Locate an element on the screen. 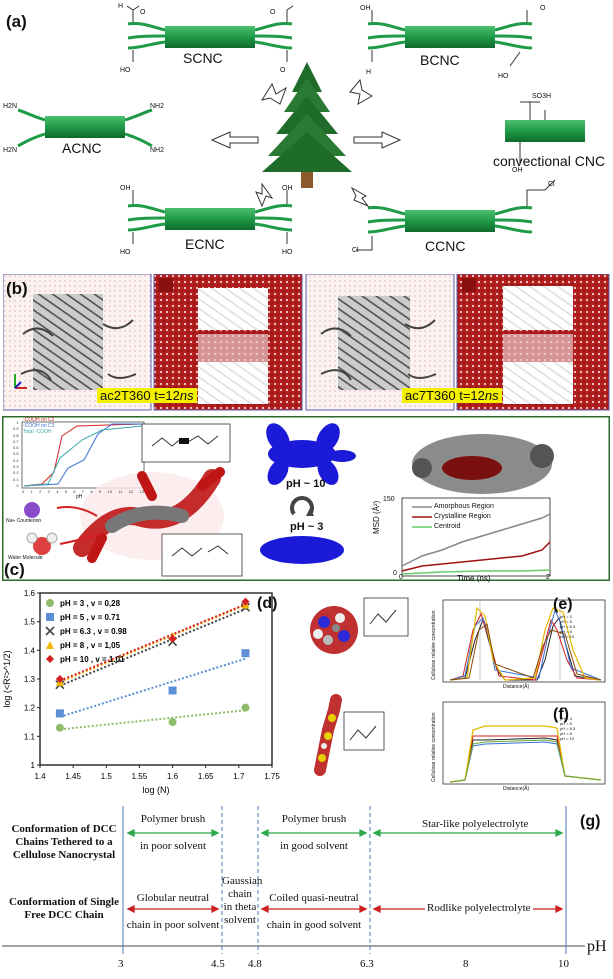 This screenshot has width=613, height=979. ecnc-rod is located at coordinates (210, 217).